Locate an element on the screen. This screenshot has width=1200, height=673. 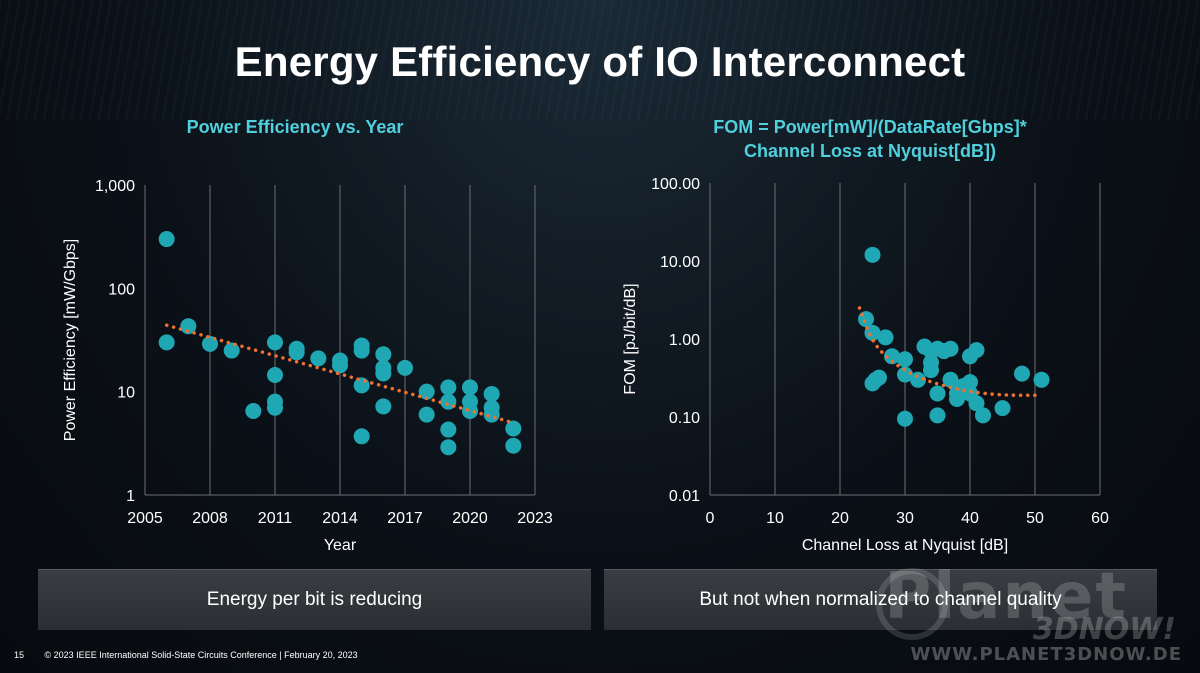
y-tick-label: 1 is located at coordinates (130, 496).